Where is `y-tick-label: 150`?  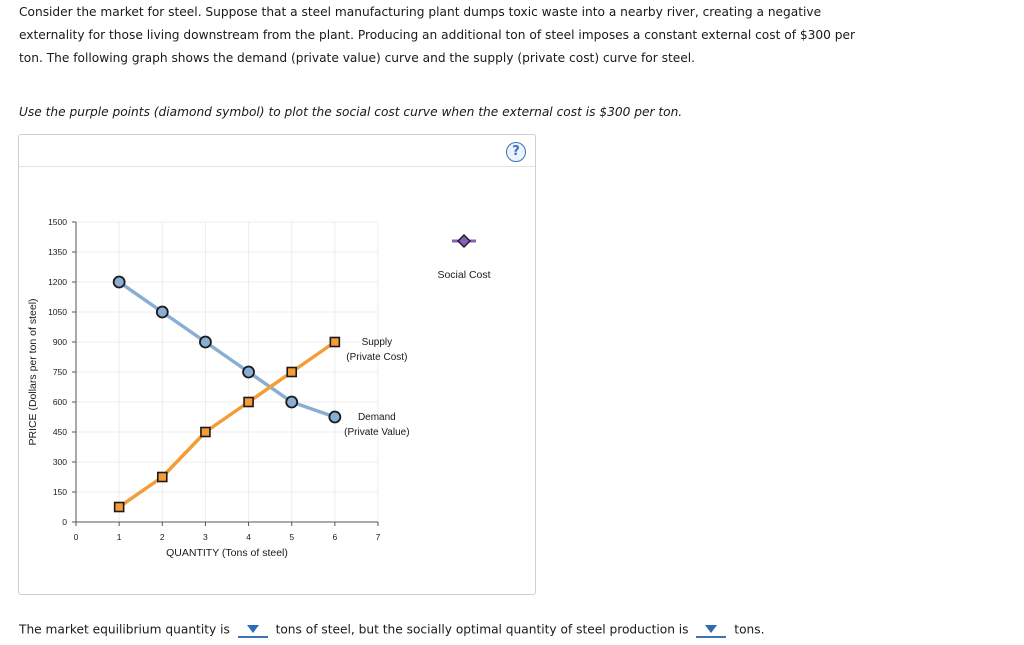 y-tick-label: 150 is located at coordinates (60, 492).